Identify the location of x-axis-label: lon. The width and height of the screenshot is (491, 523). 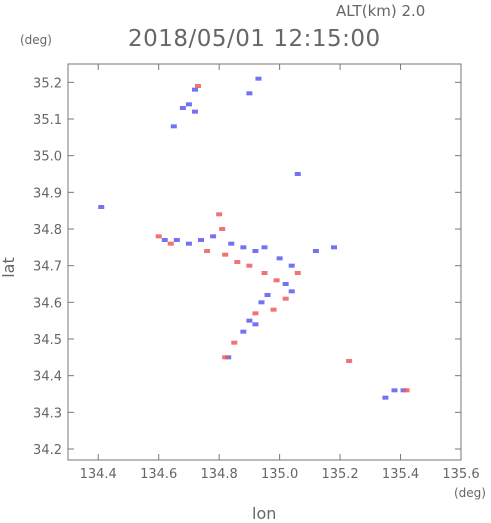
(264, 513).